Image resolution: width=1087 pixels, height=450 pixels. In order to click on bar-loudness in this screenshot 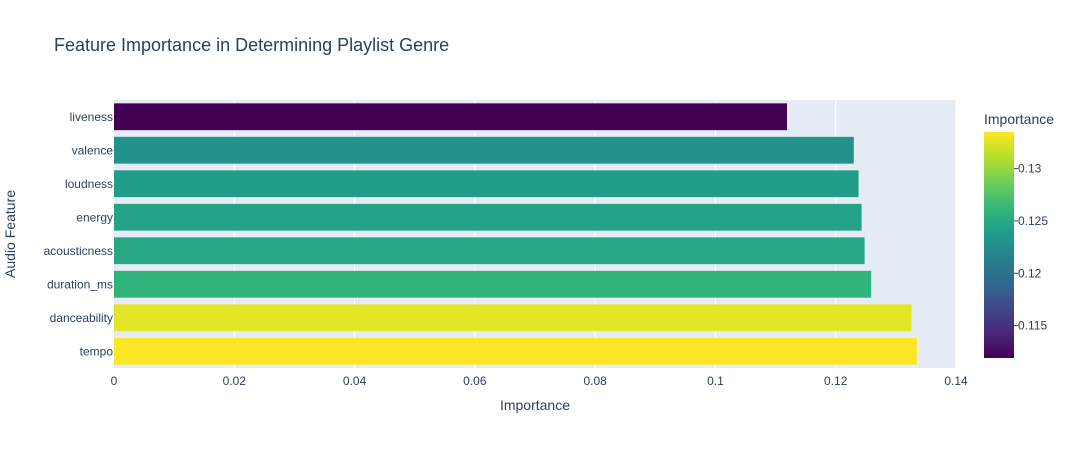, I will do `click(486, 184)`.